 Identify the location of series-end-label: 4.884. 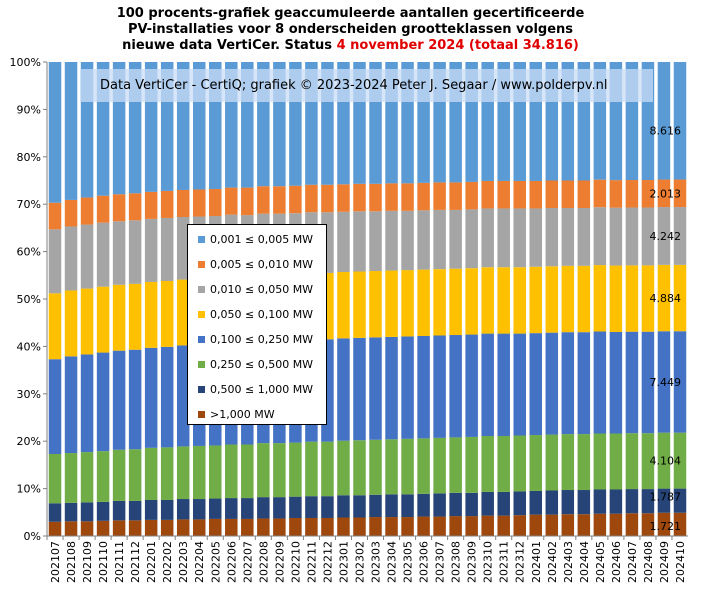
(666, 298).